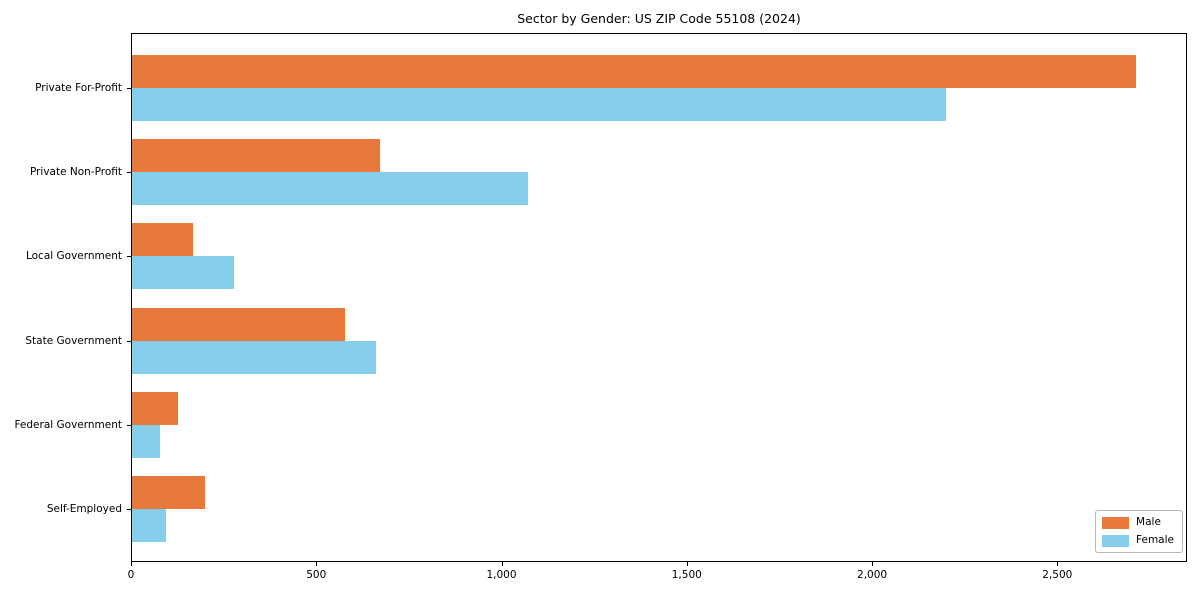 Image resolution: width=1200 pixels, height=600 pixels. I want to click on y-tick-private-non-profit, so click(129, 173).